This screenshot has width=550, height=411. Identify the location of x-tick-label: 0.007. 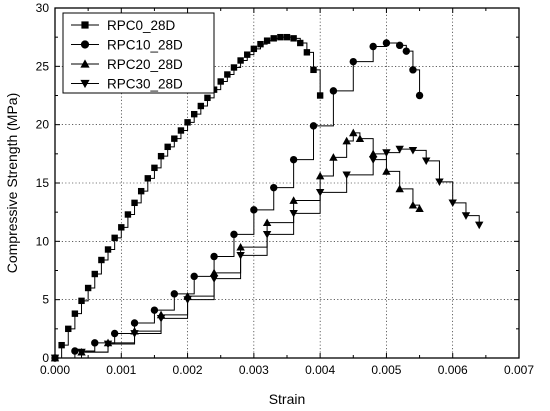
(519, 370).